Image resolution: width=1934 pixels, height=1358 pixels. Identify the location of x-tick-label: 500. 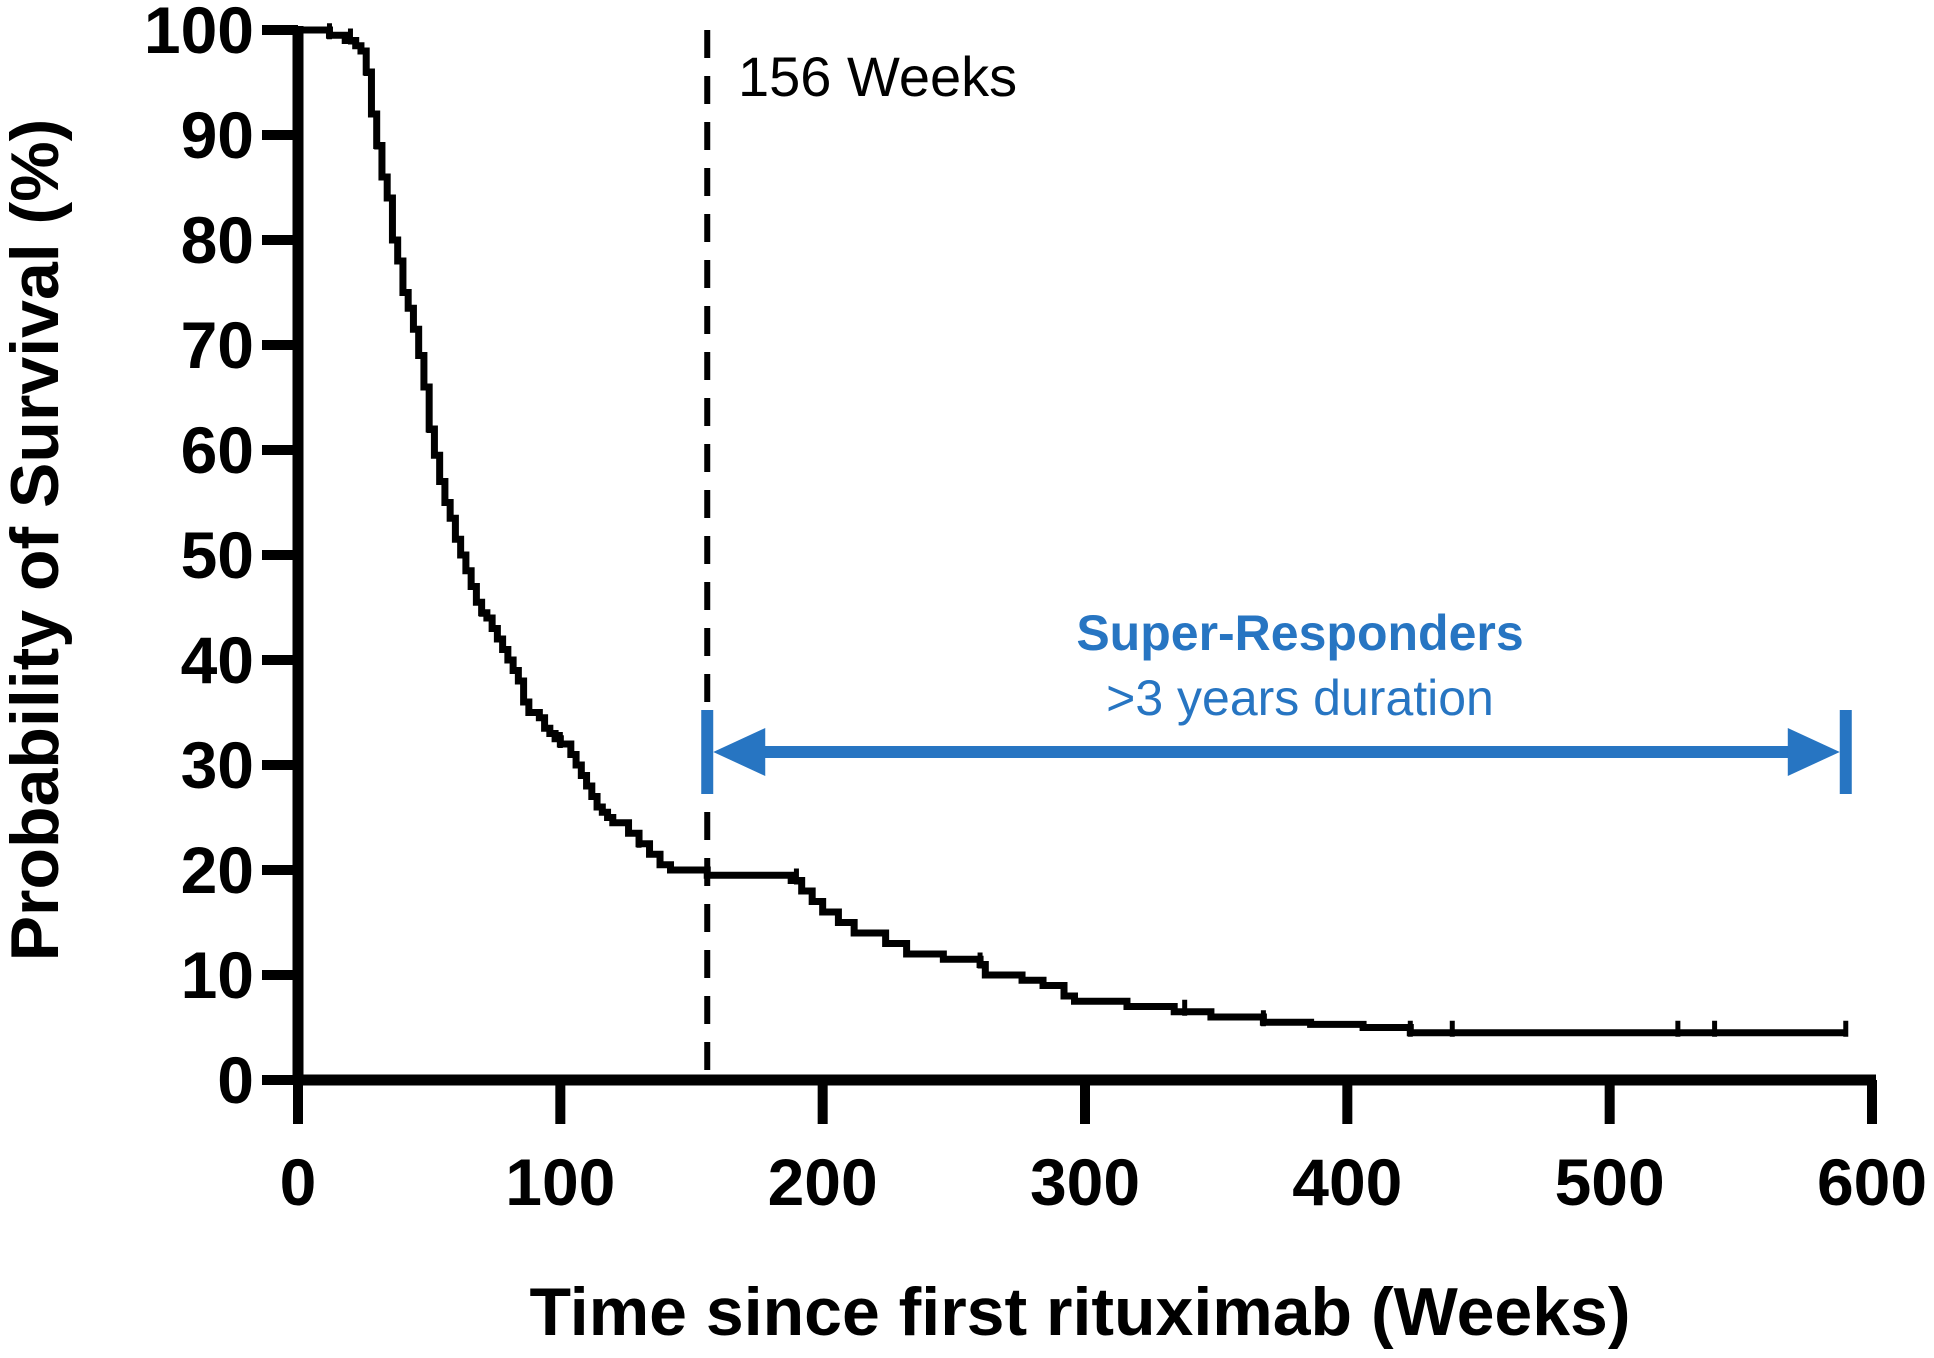
(1610, 1182).